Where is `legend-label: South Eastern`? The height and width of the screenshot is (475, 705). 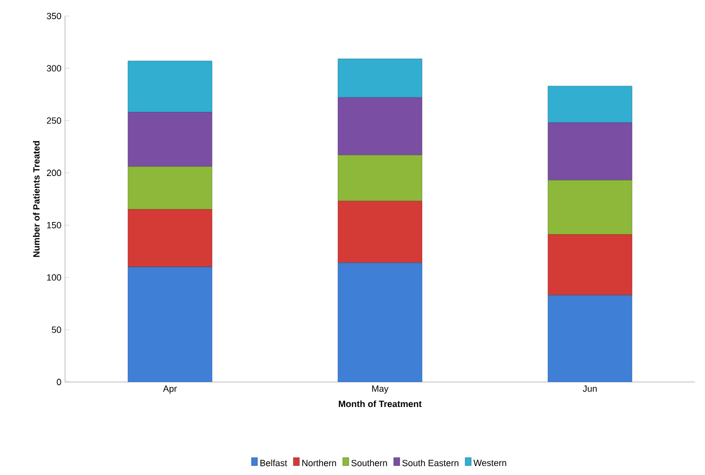 legend-label: South Eastern is located at coordinates (430, 463).